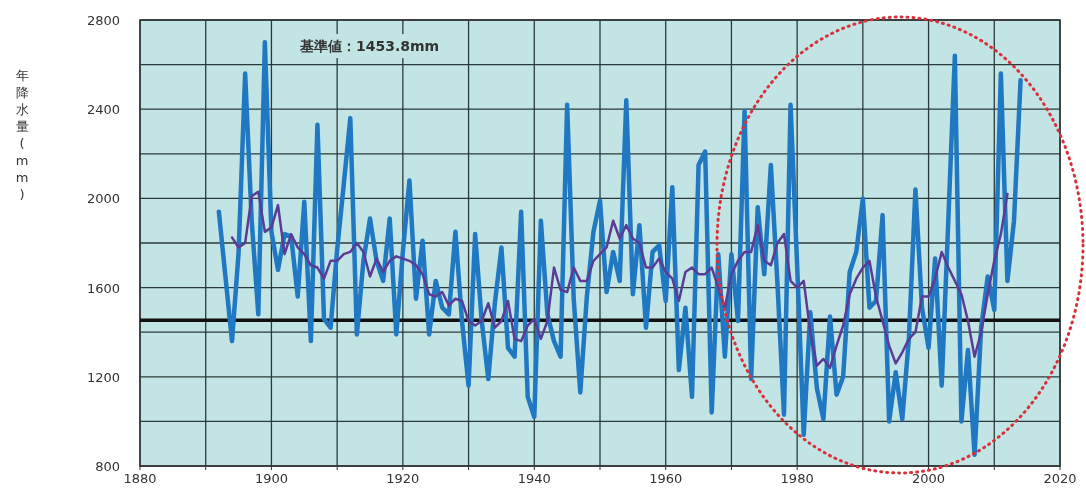 This screenshot has width=1086, height=489. I want to click on x-tick-label: 1880, so click(140, 478).